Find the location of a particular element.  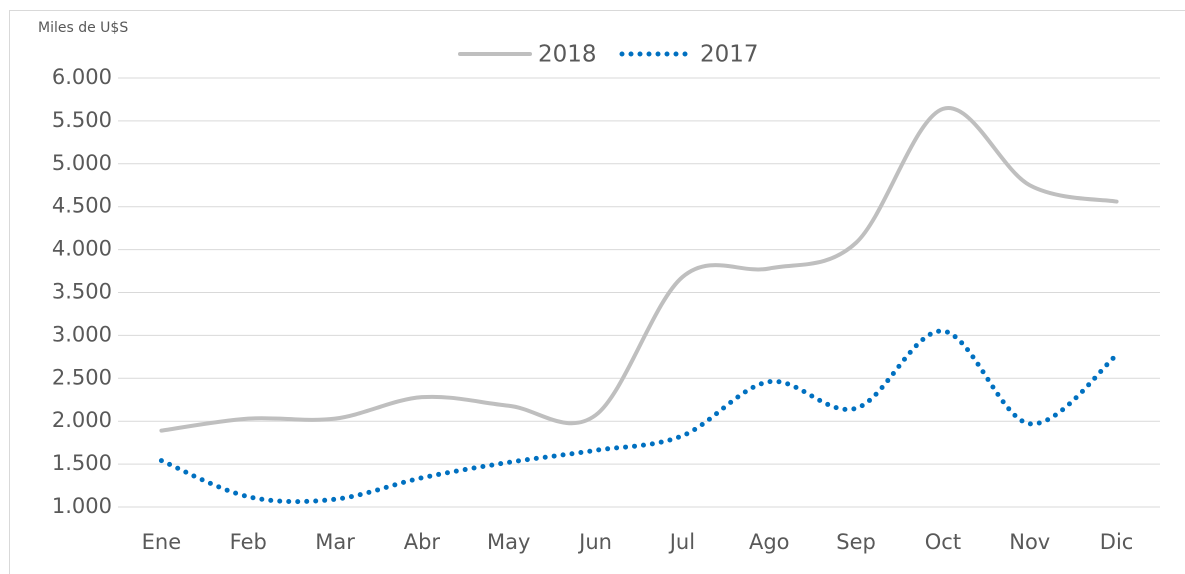

y-tick-label: 5.500 is located at coordinates (82, 120).